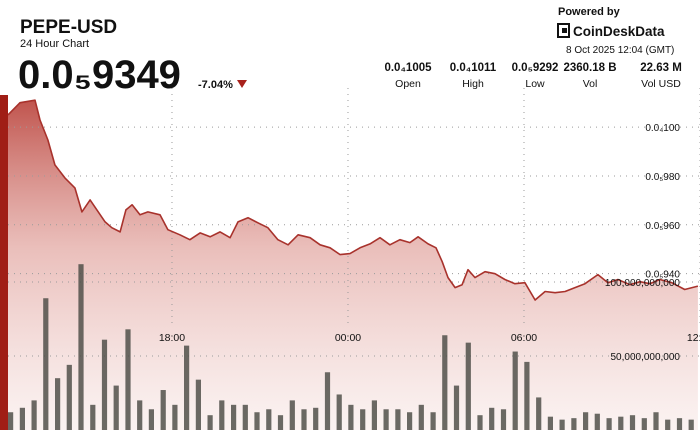 This screenshot has height=430, width=700. I want to click on brand: CoinDeskData, so click(619, 31).